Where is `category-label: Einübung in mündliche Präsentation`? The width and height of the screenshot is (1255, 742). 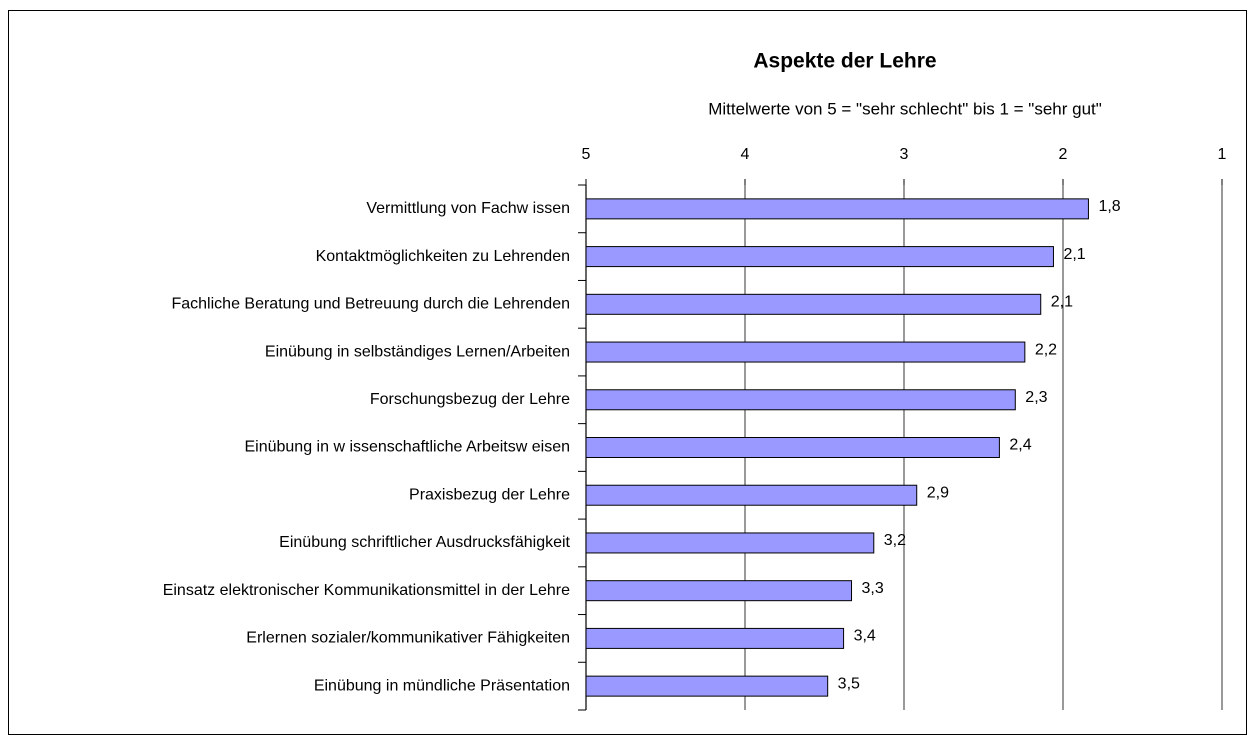
category-label: Einübung in mündliche Präsentation is located at coordinates (442, 685).